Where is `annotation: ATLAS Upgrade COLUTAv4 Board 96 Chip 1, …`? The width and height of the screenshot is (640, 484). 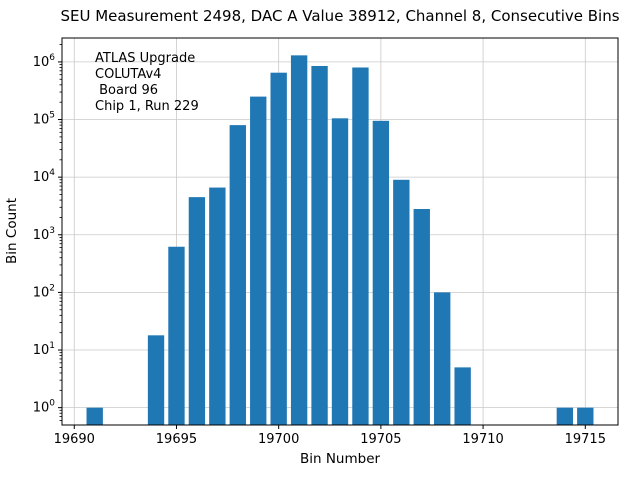 annotation: ATLAS Upgrade COLUTAv4 Board 96 Chip 1, … is located at coordinates (147, 82).